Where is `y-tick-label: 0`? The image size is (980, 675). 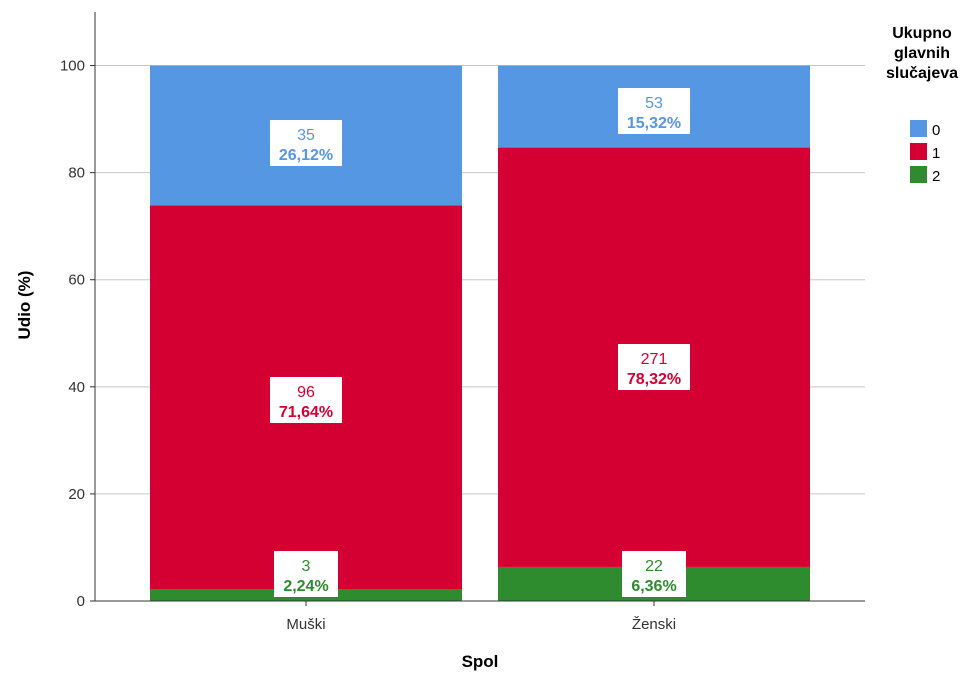 y-tick-label: 0 is located at coordinates (81, 601).